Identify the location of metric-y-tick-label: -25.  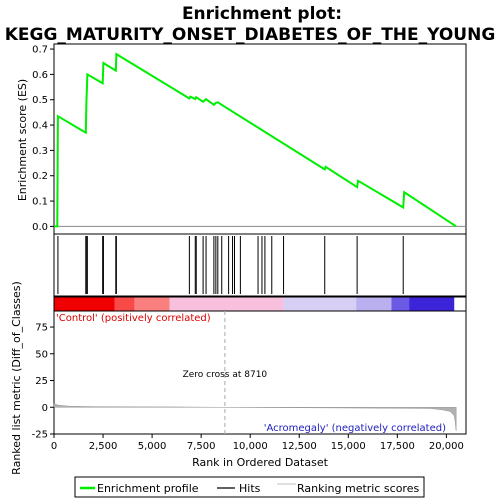
(40, 435).